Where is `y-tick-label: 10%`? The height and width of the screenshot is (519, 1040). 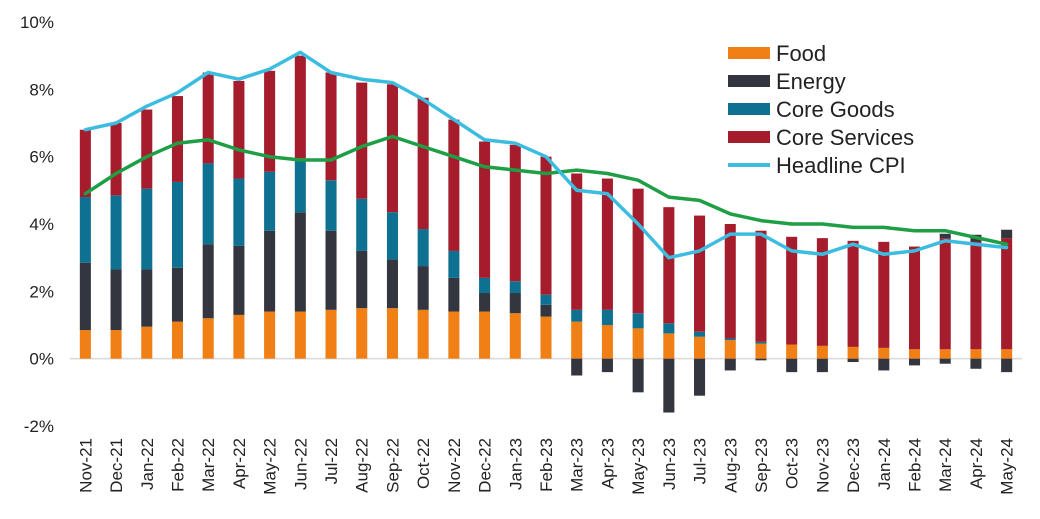
y-tick-label: 10% is located at coordinates (37, 22).